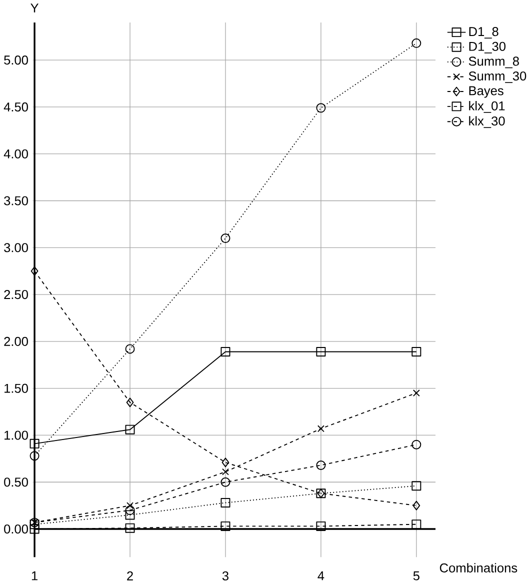 Image resolution: width=532 pixels, height=584 pixels. What do you see at coordinates (34, 8) in the screenshot?
I see `y-axis-title: Y` at bounding box center [34, 8].